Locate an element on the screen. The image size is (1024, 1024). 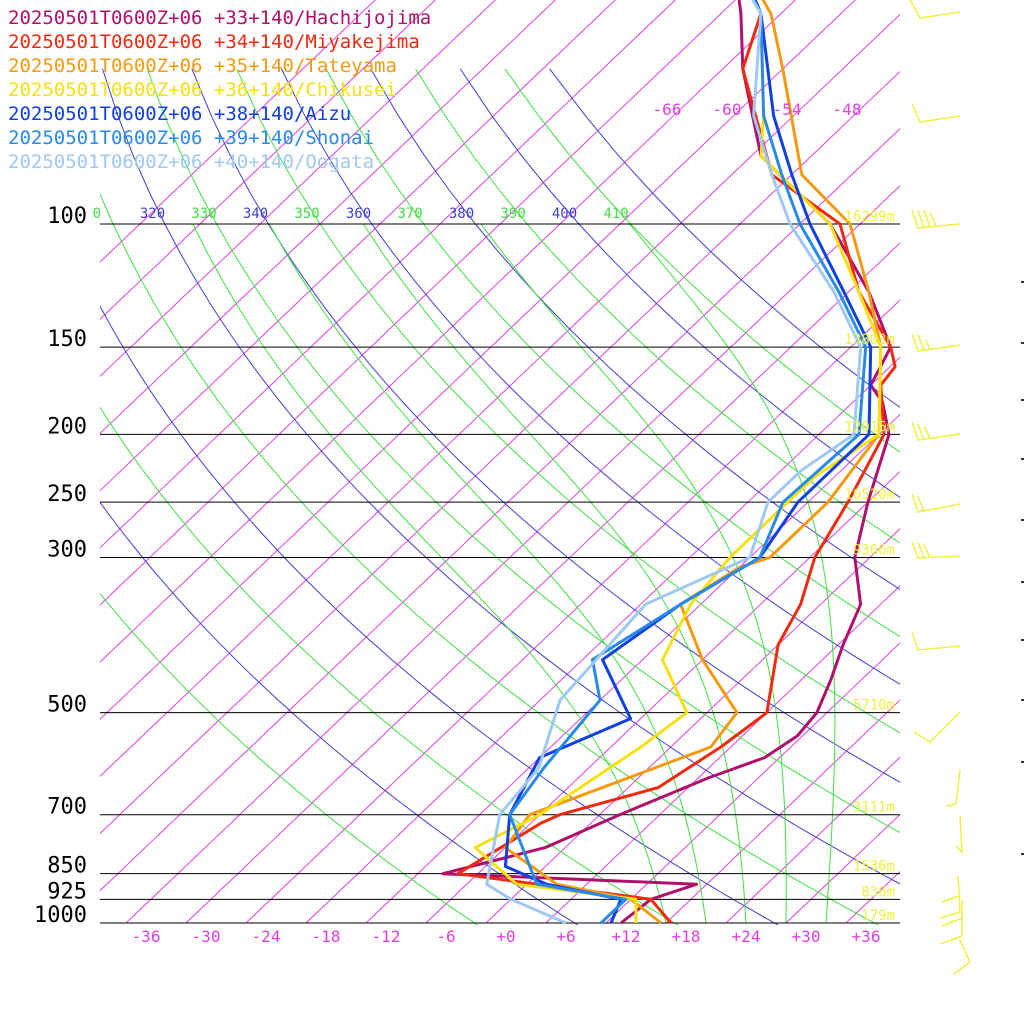
height-label: 9366m is located at coordinates (874, 551).